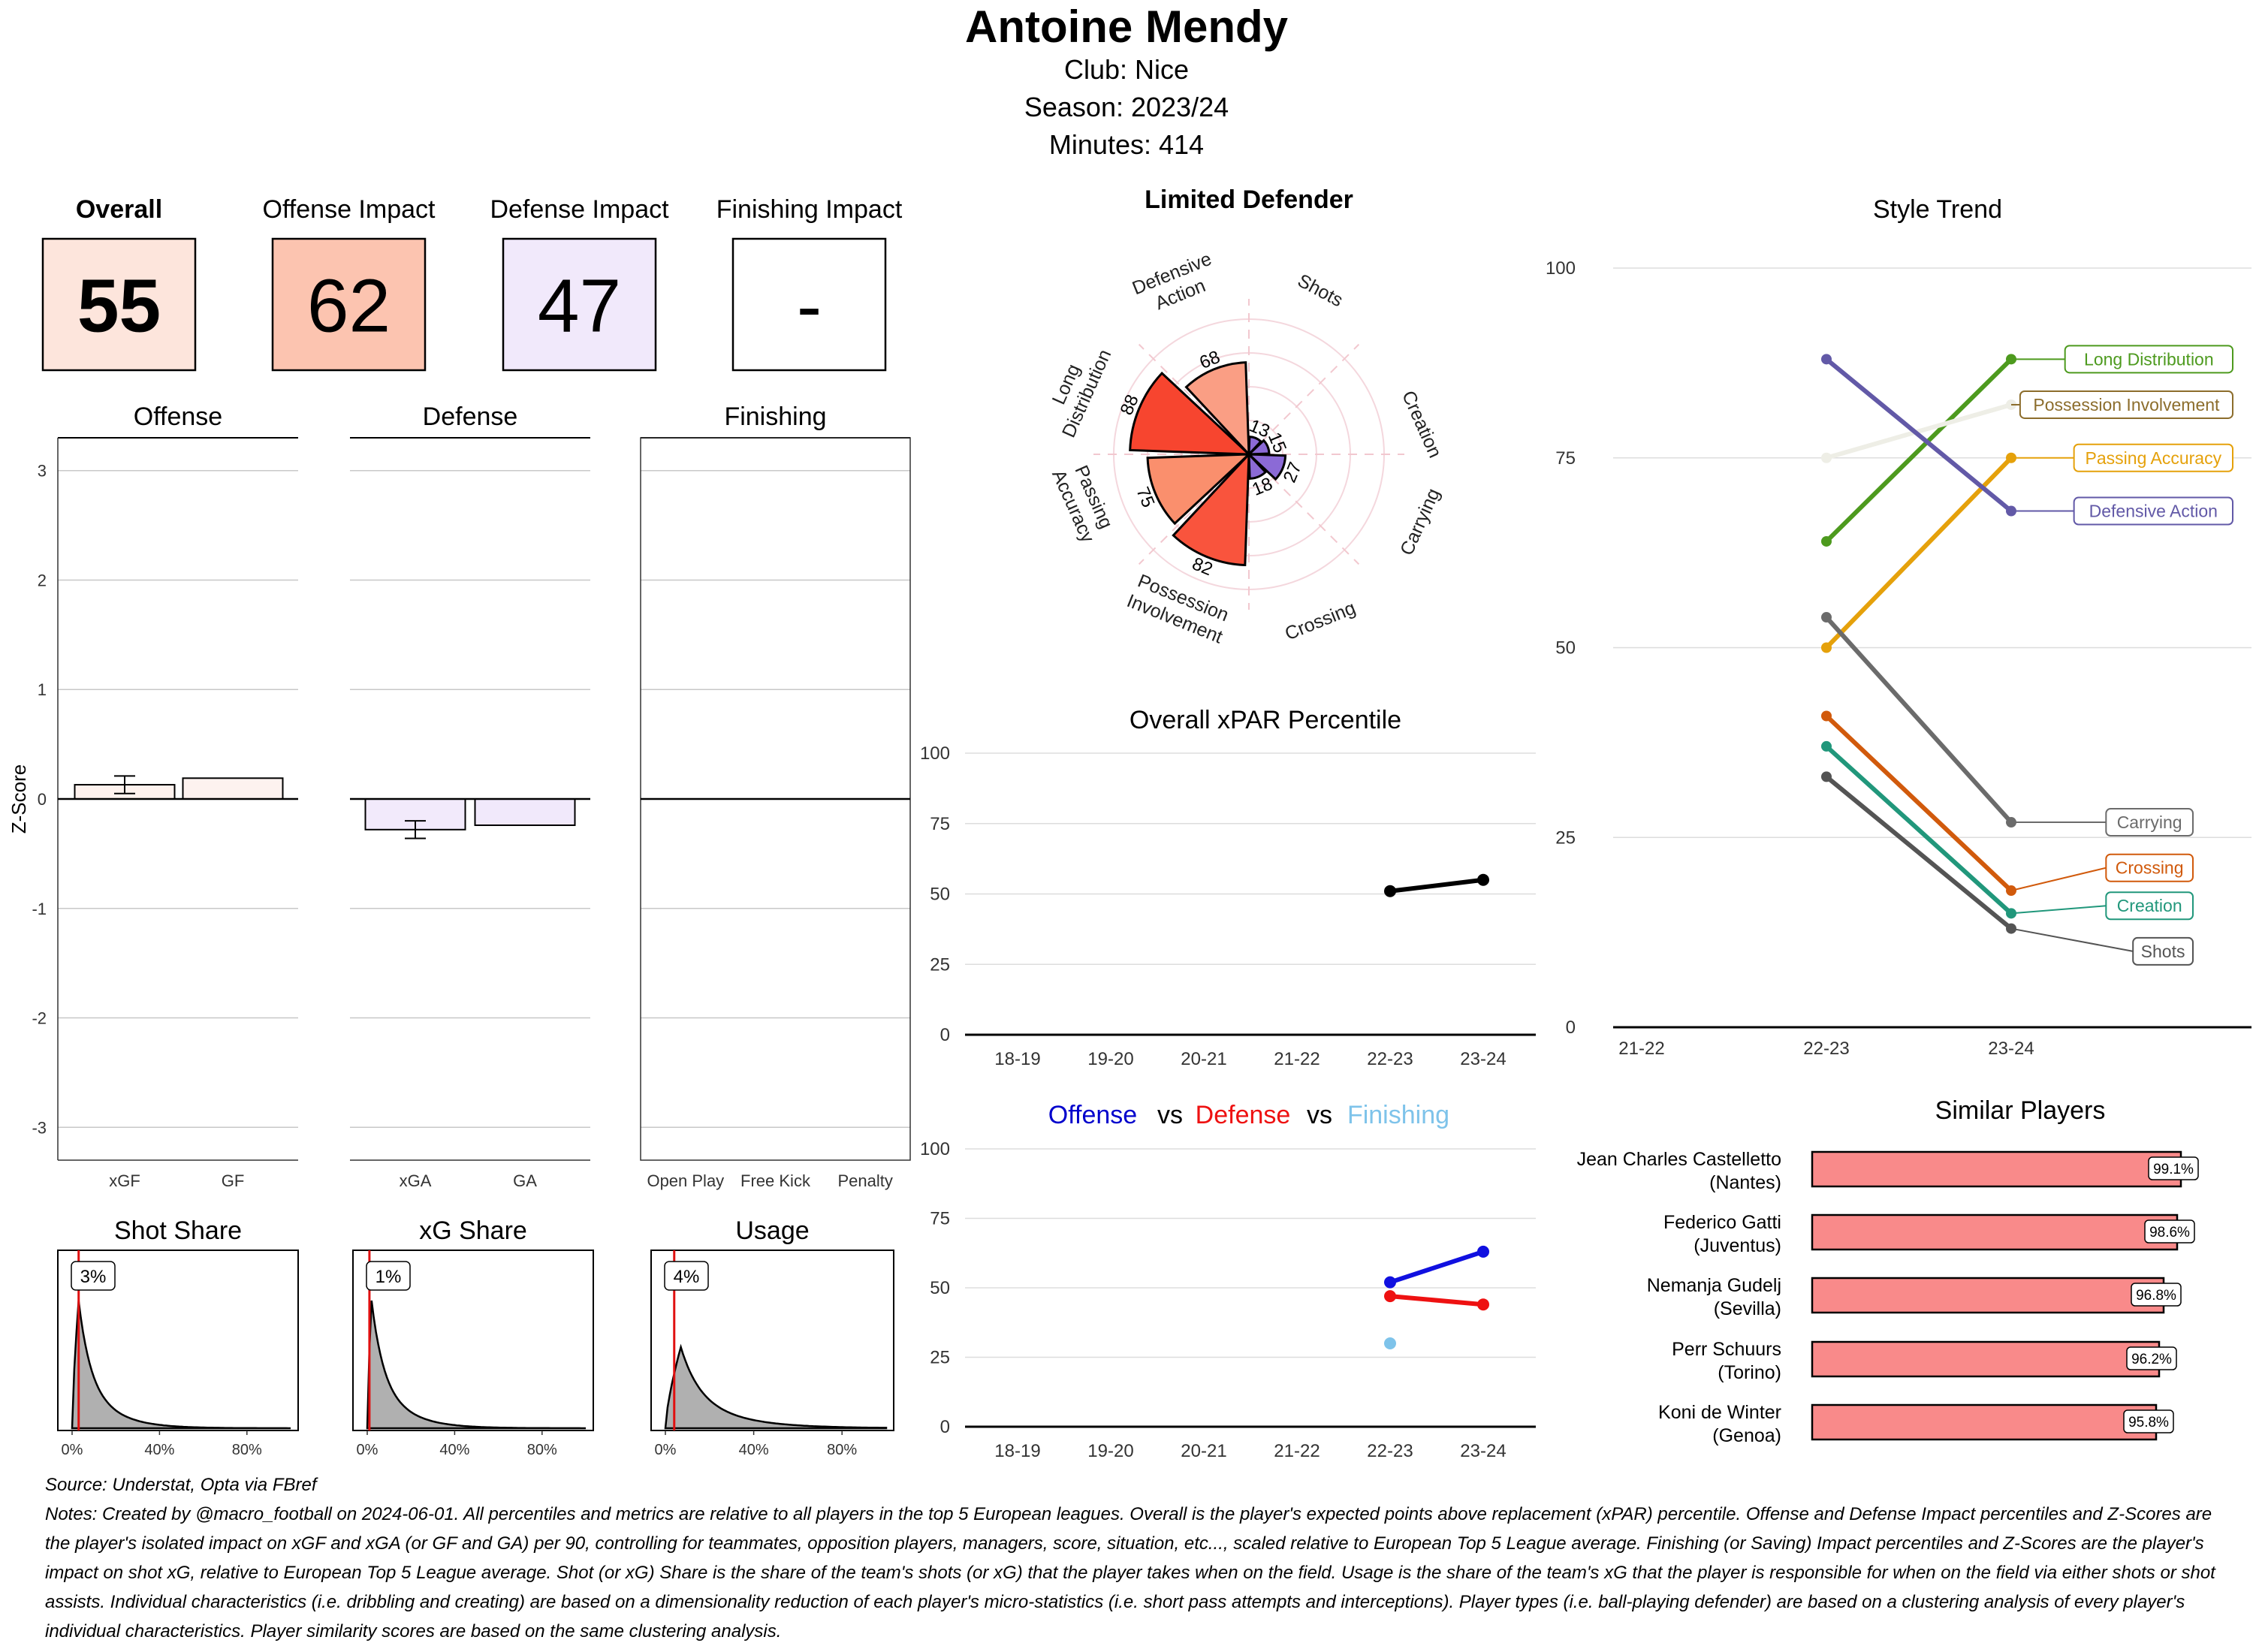  I want to click on x-tick-label: 18-19, so click(1017, 1059).